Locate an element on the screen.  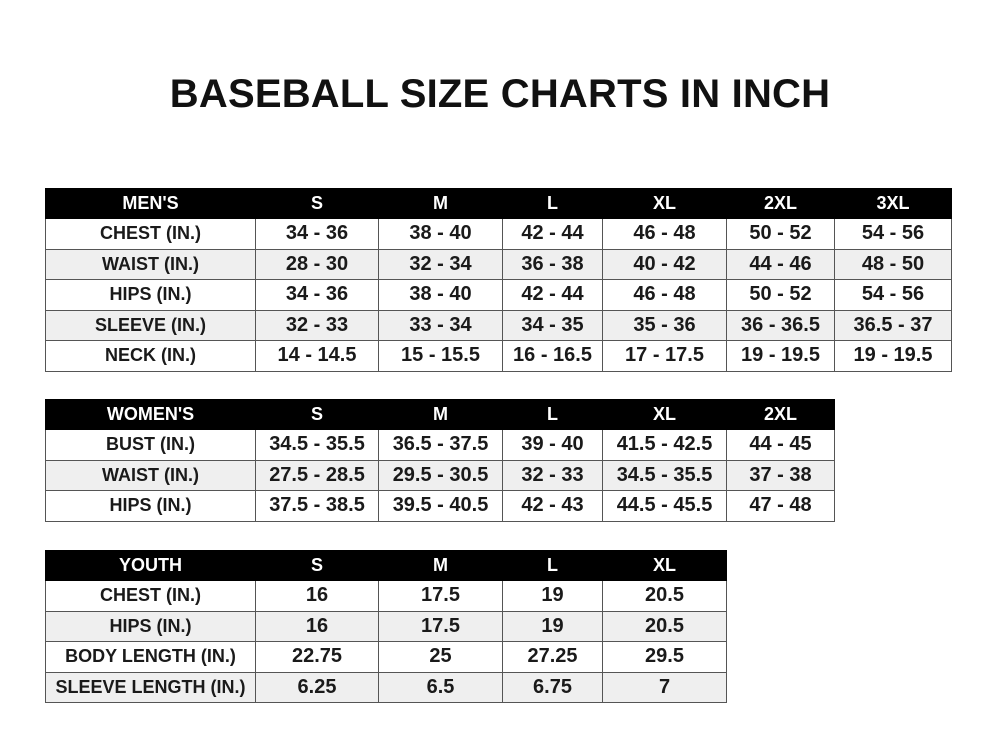
size-value-cell: 36 - 38 is located at coordinates (552, 264).